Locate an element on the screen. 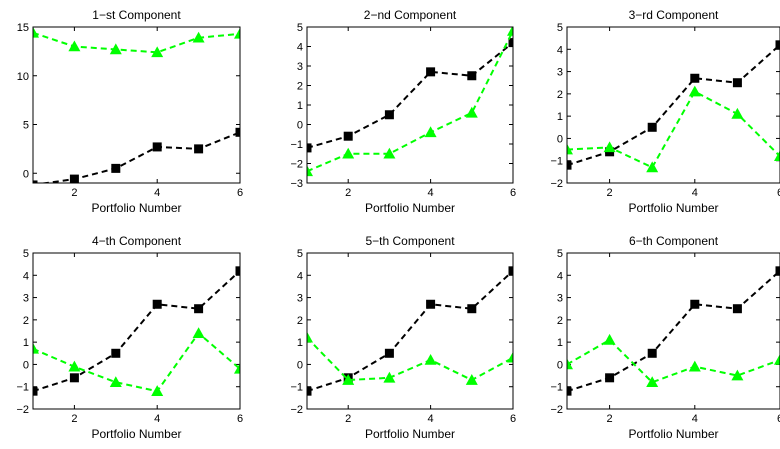 Image resolution: width=780 pixels, height=449 pixels. chart-2-y-tick-label-7: 4 is located at coordinates (300, 48).